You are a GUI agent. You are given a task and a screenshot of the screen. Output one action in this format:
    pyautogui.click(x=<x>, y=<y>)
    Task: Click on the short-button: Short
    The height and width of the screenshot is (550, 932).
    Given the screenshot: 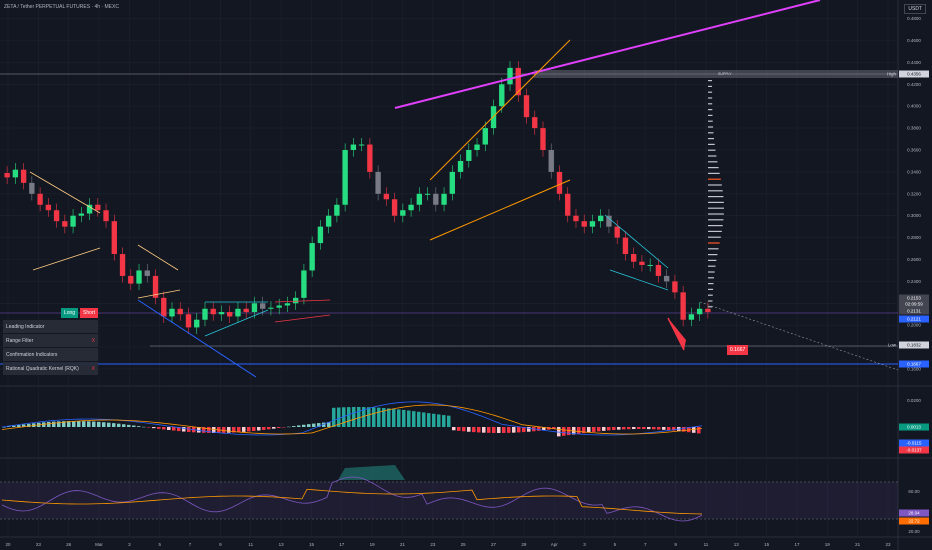 What is the action you would take?
    pyautogui.click(x=89, y=313)
    